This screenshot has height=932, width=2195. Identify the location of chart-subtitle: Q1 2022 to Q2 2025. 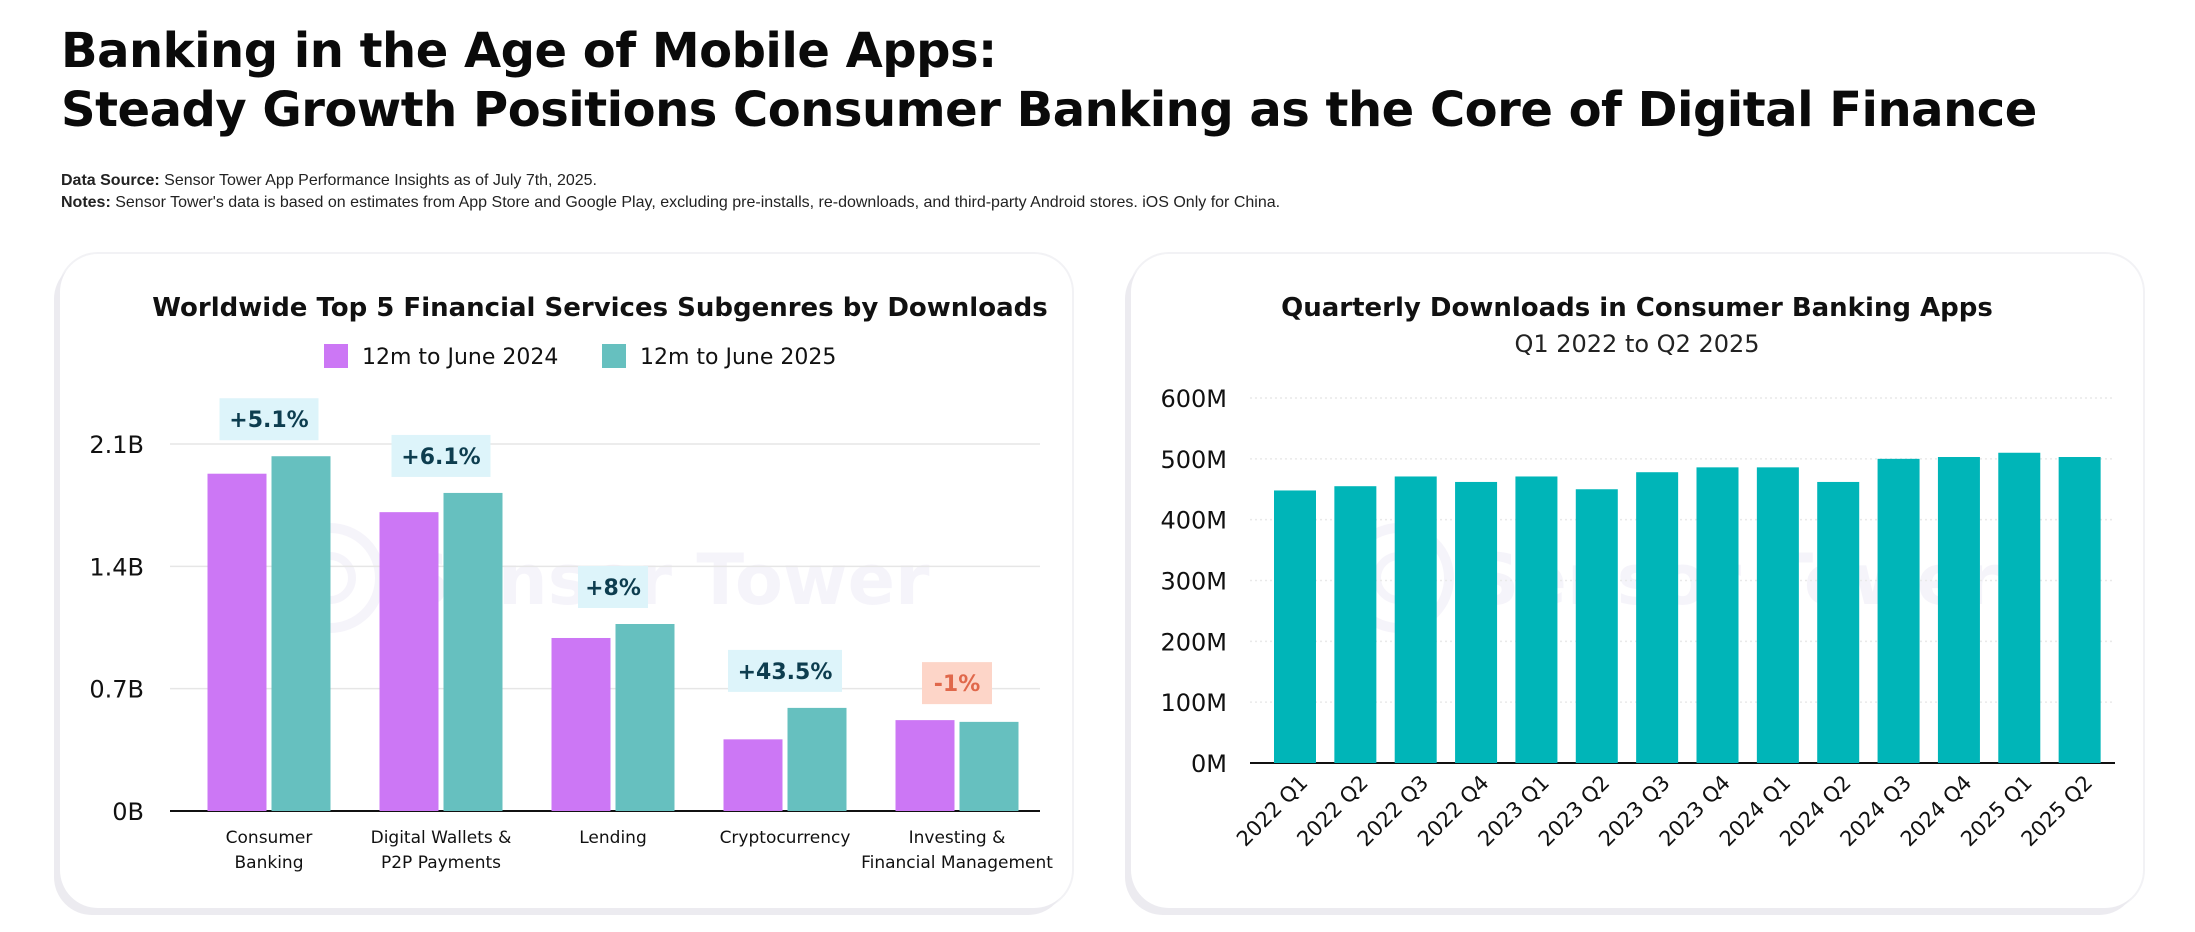
(1636, 344).